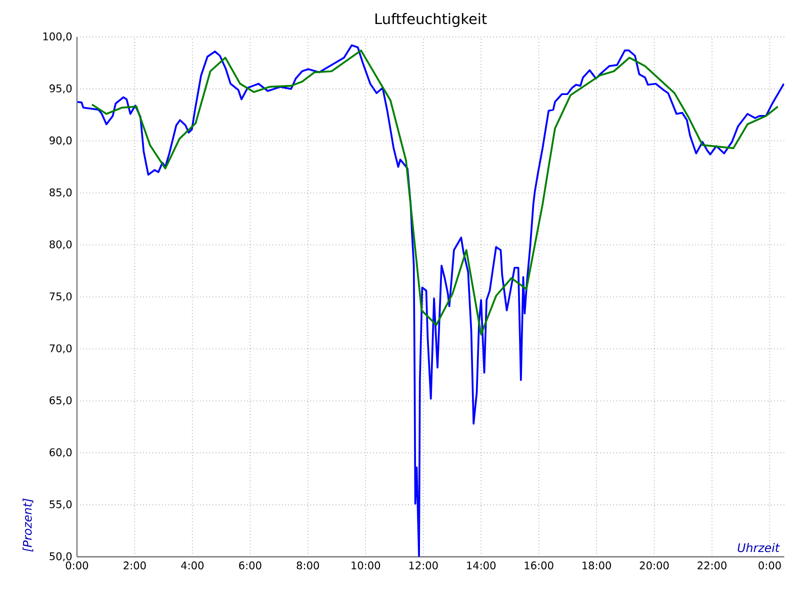 The height and width of the screenshot is (594, 800). What do you see at coordinates (654, 566) in the screenshot?
I see `x-tick-label: 20:00` at bounding box center [654, 566].